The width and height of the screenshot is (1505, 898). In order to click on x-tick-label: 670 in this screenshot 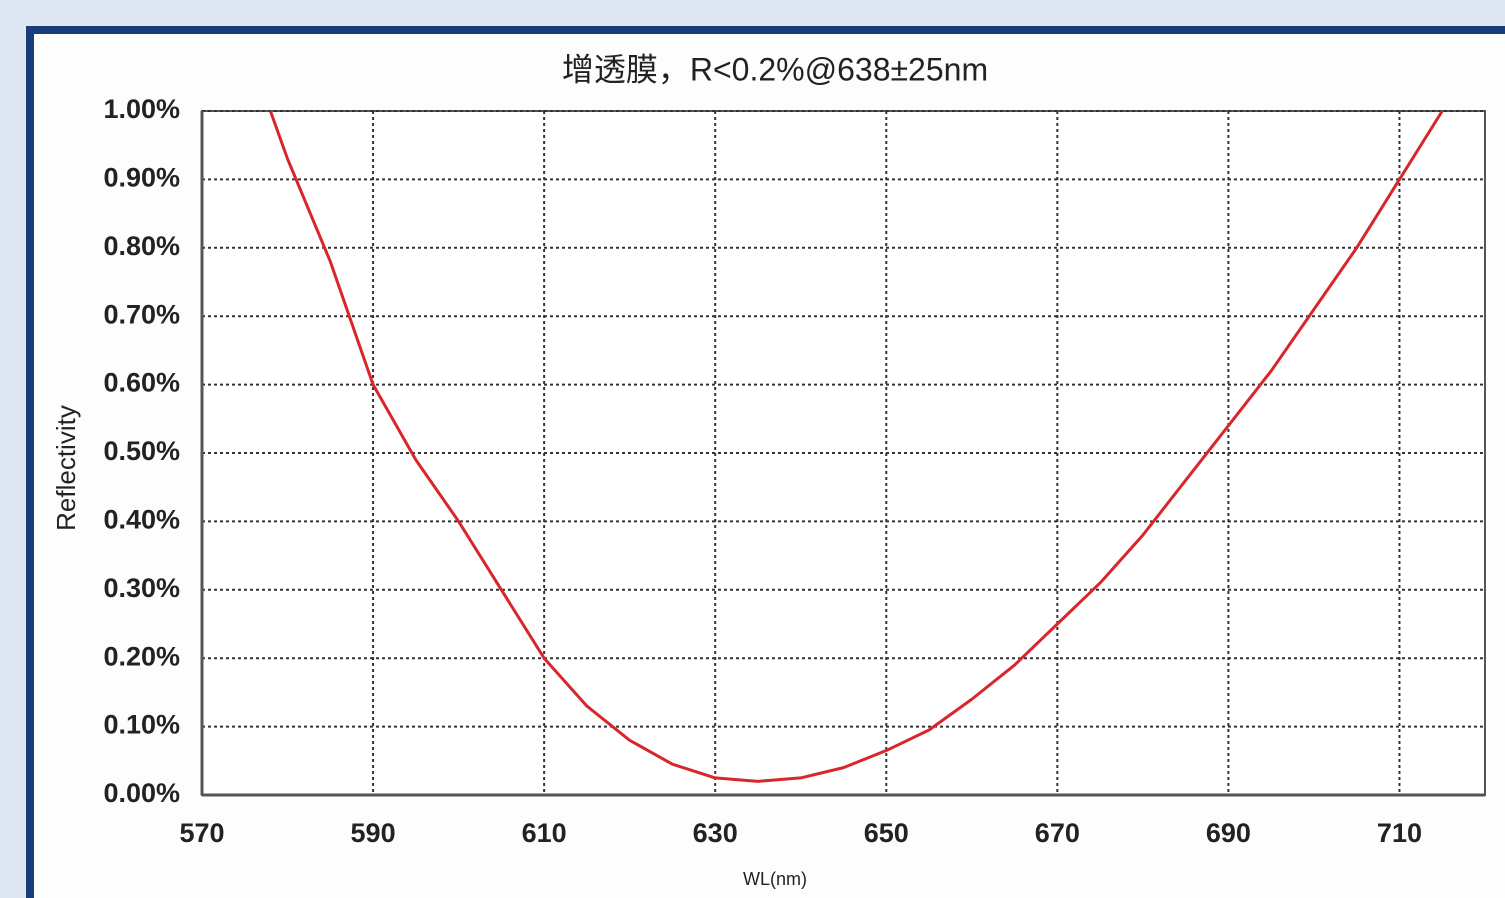, I will do `click(1057, 833)`.